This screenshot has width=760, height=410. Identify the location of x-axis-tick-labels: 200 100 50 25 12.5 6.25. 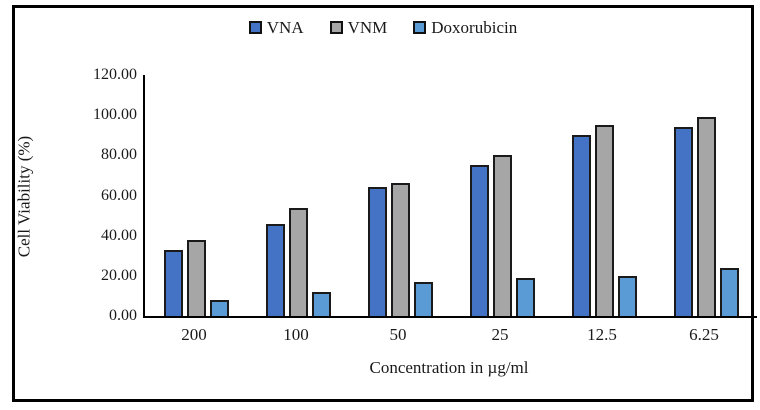
(449, 334).